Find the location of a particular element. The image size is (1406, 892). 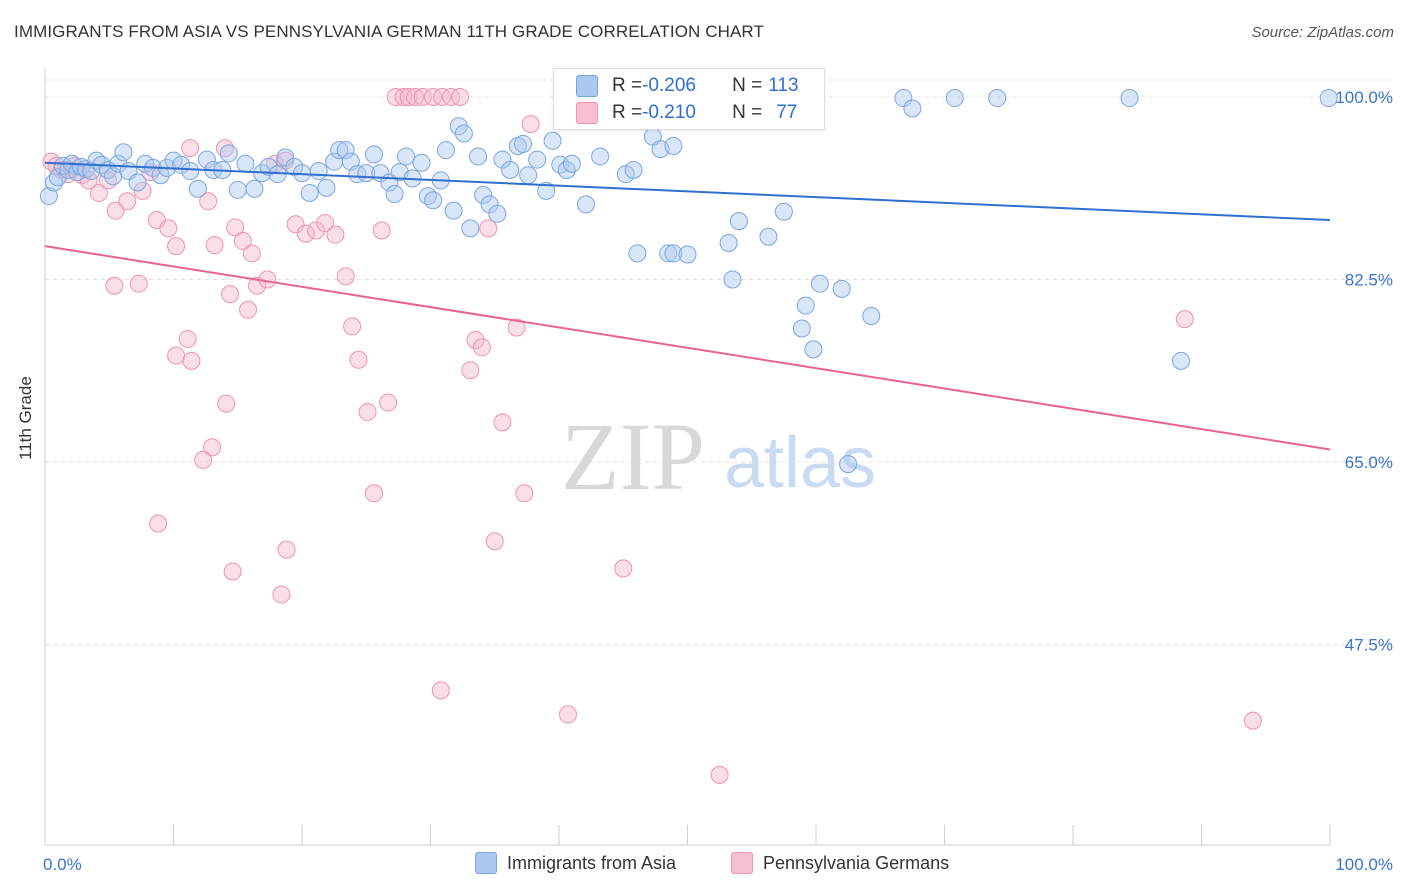

legend-item-asia: Immigrants from Asia is located at coordinates (575, 863).